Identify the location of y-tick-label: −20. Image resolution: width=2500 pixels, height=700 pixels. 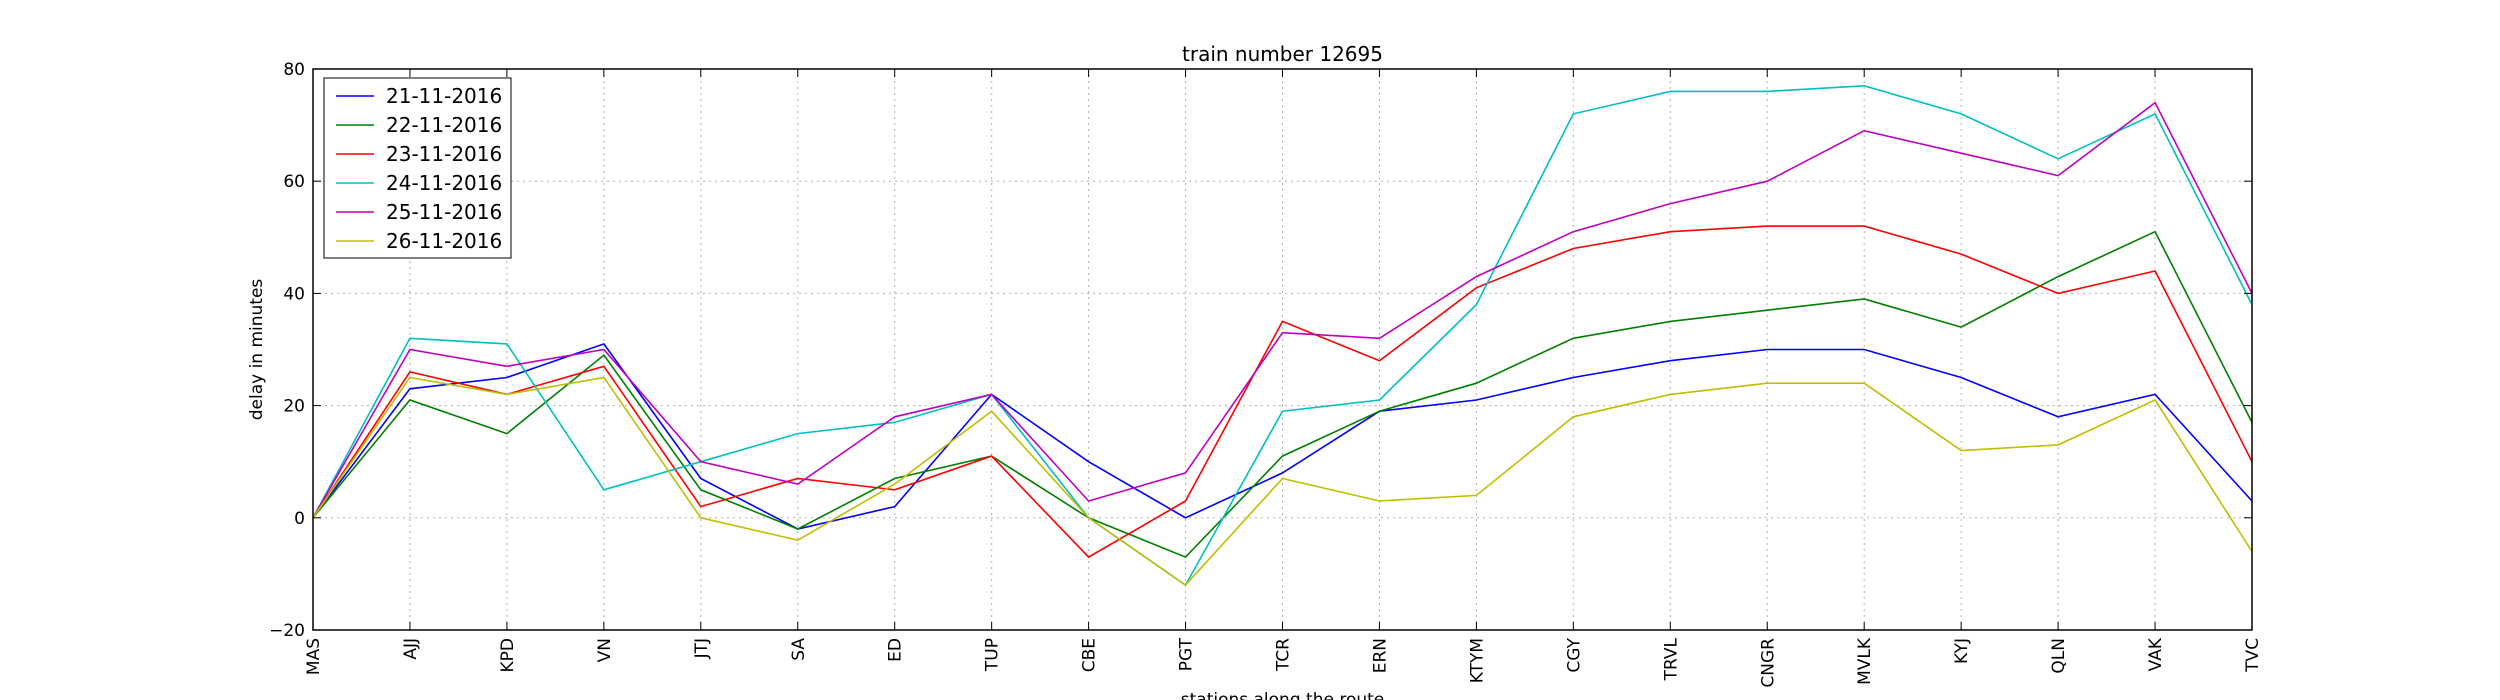
(287, 631).